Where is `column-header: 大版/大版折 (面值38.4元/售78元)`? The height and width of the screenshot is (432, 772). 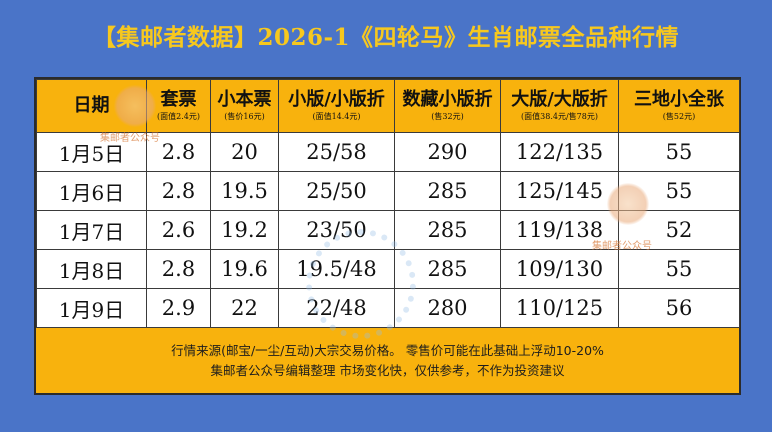
column-header: 大版/大版折 (面值38.4元/售78元) is located at coordinates (559, 106).